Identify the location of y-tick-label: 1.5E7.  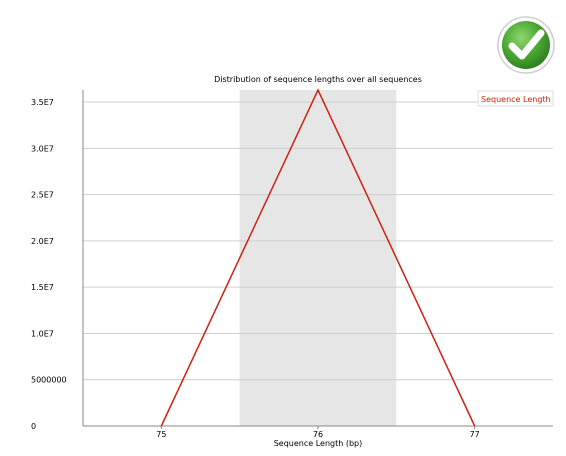
(42, 287).